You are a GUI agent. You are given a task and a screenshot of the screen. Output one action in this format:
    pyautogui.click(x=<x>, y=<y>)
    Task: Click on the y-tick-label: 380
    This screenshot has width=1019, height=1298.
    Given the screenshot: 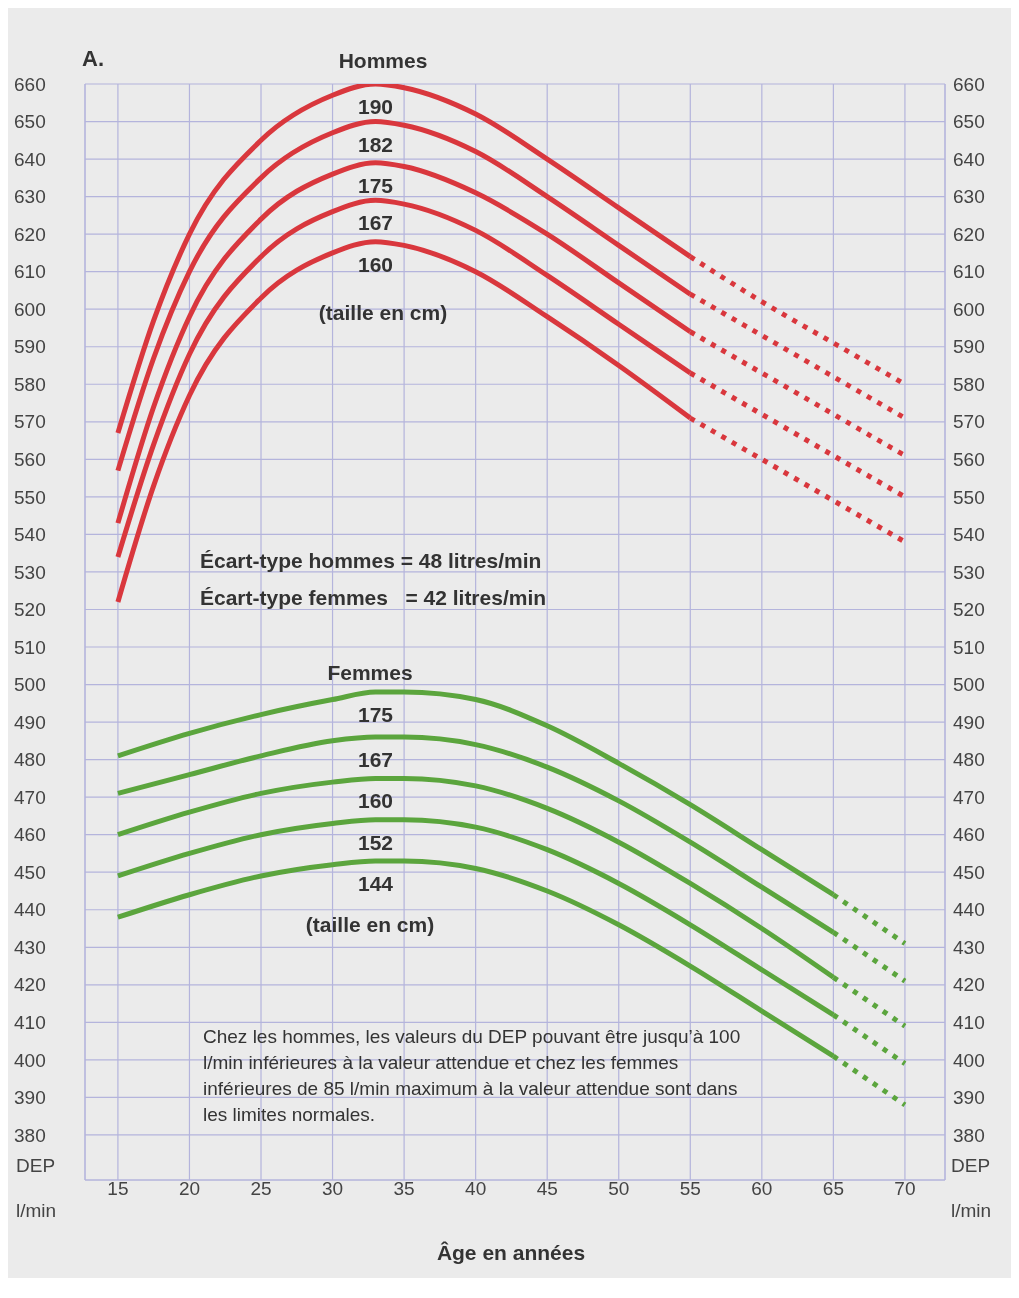 What is the action you would take?
    pyautogui.click(x=30, y=1135)
    